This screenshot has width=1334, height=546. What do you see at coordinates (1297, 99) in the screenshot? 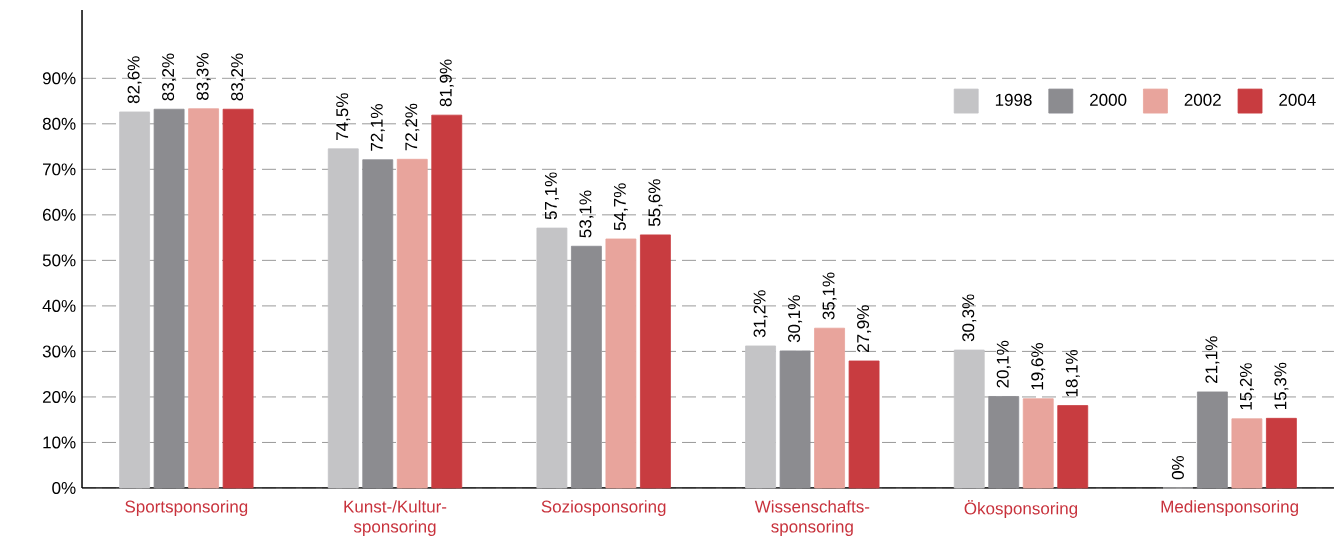
I see `legend-label: 2004` at bounding box center [1297, 99].